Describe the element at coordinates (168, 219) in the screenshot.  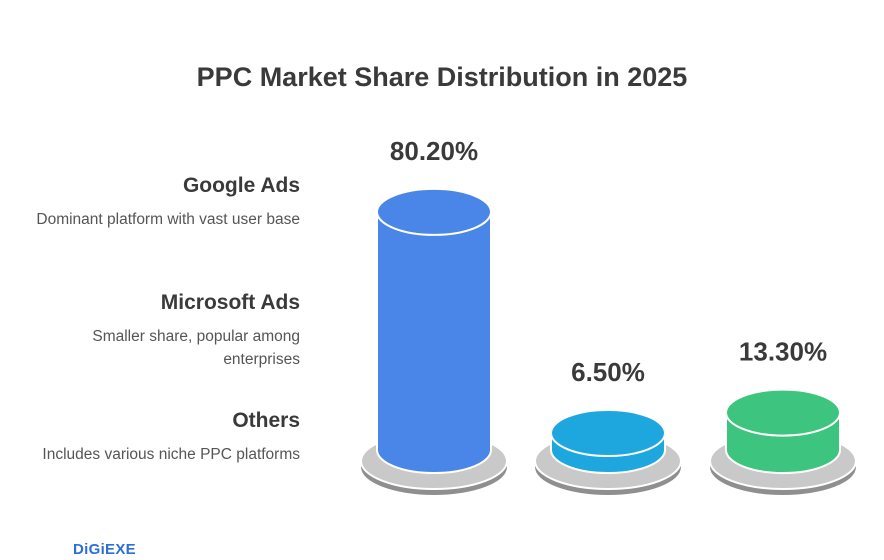
I see `legend-description-google-ads: Dominant platform with vast user base` at that location.